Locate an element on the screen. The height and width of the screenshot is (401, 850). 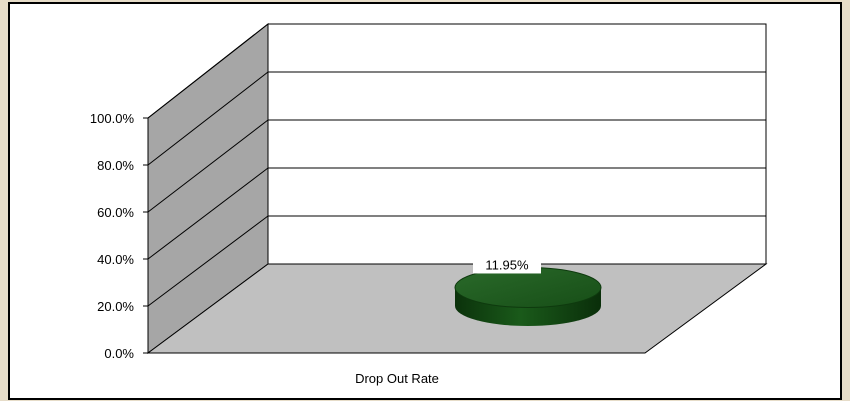
y-tick-label: 0.0% is located at coordinates (119, 353).